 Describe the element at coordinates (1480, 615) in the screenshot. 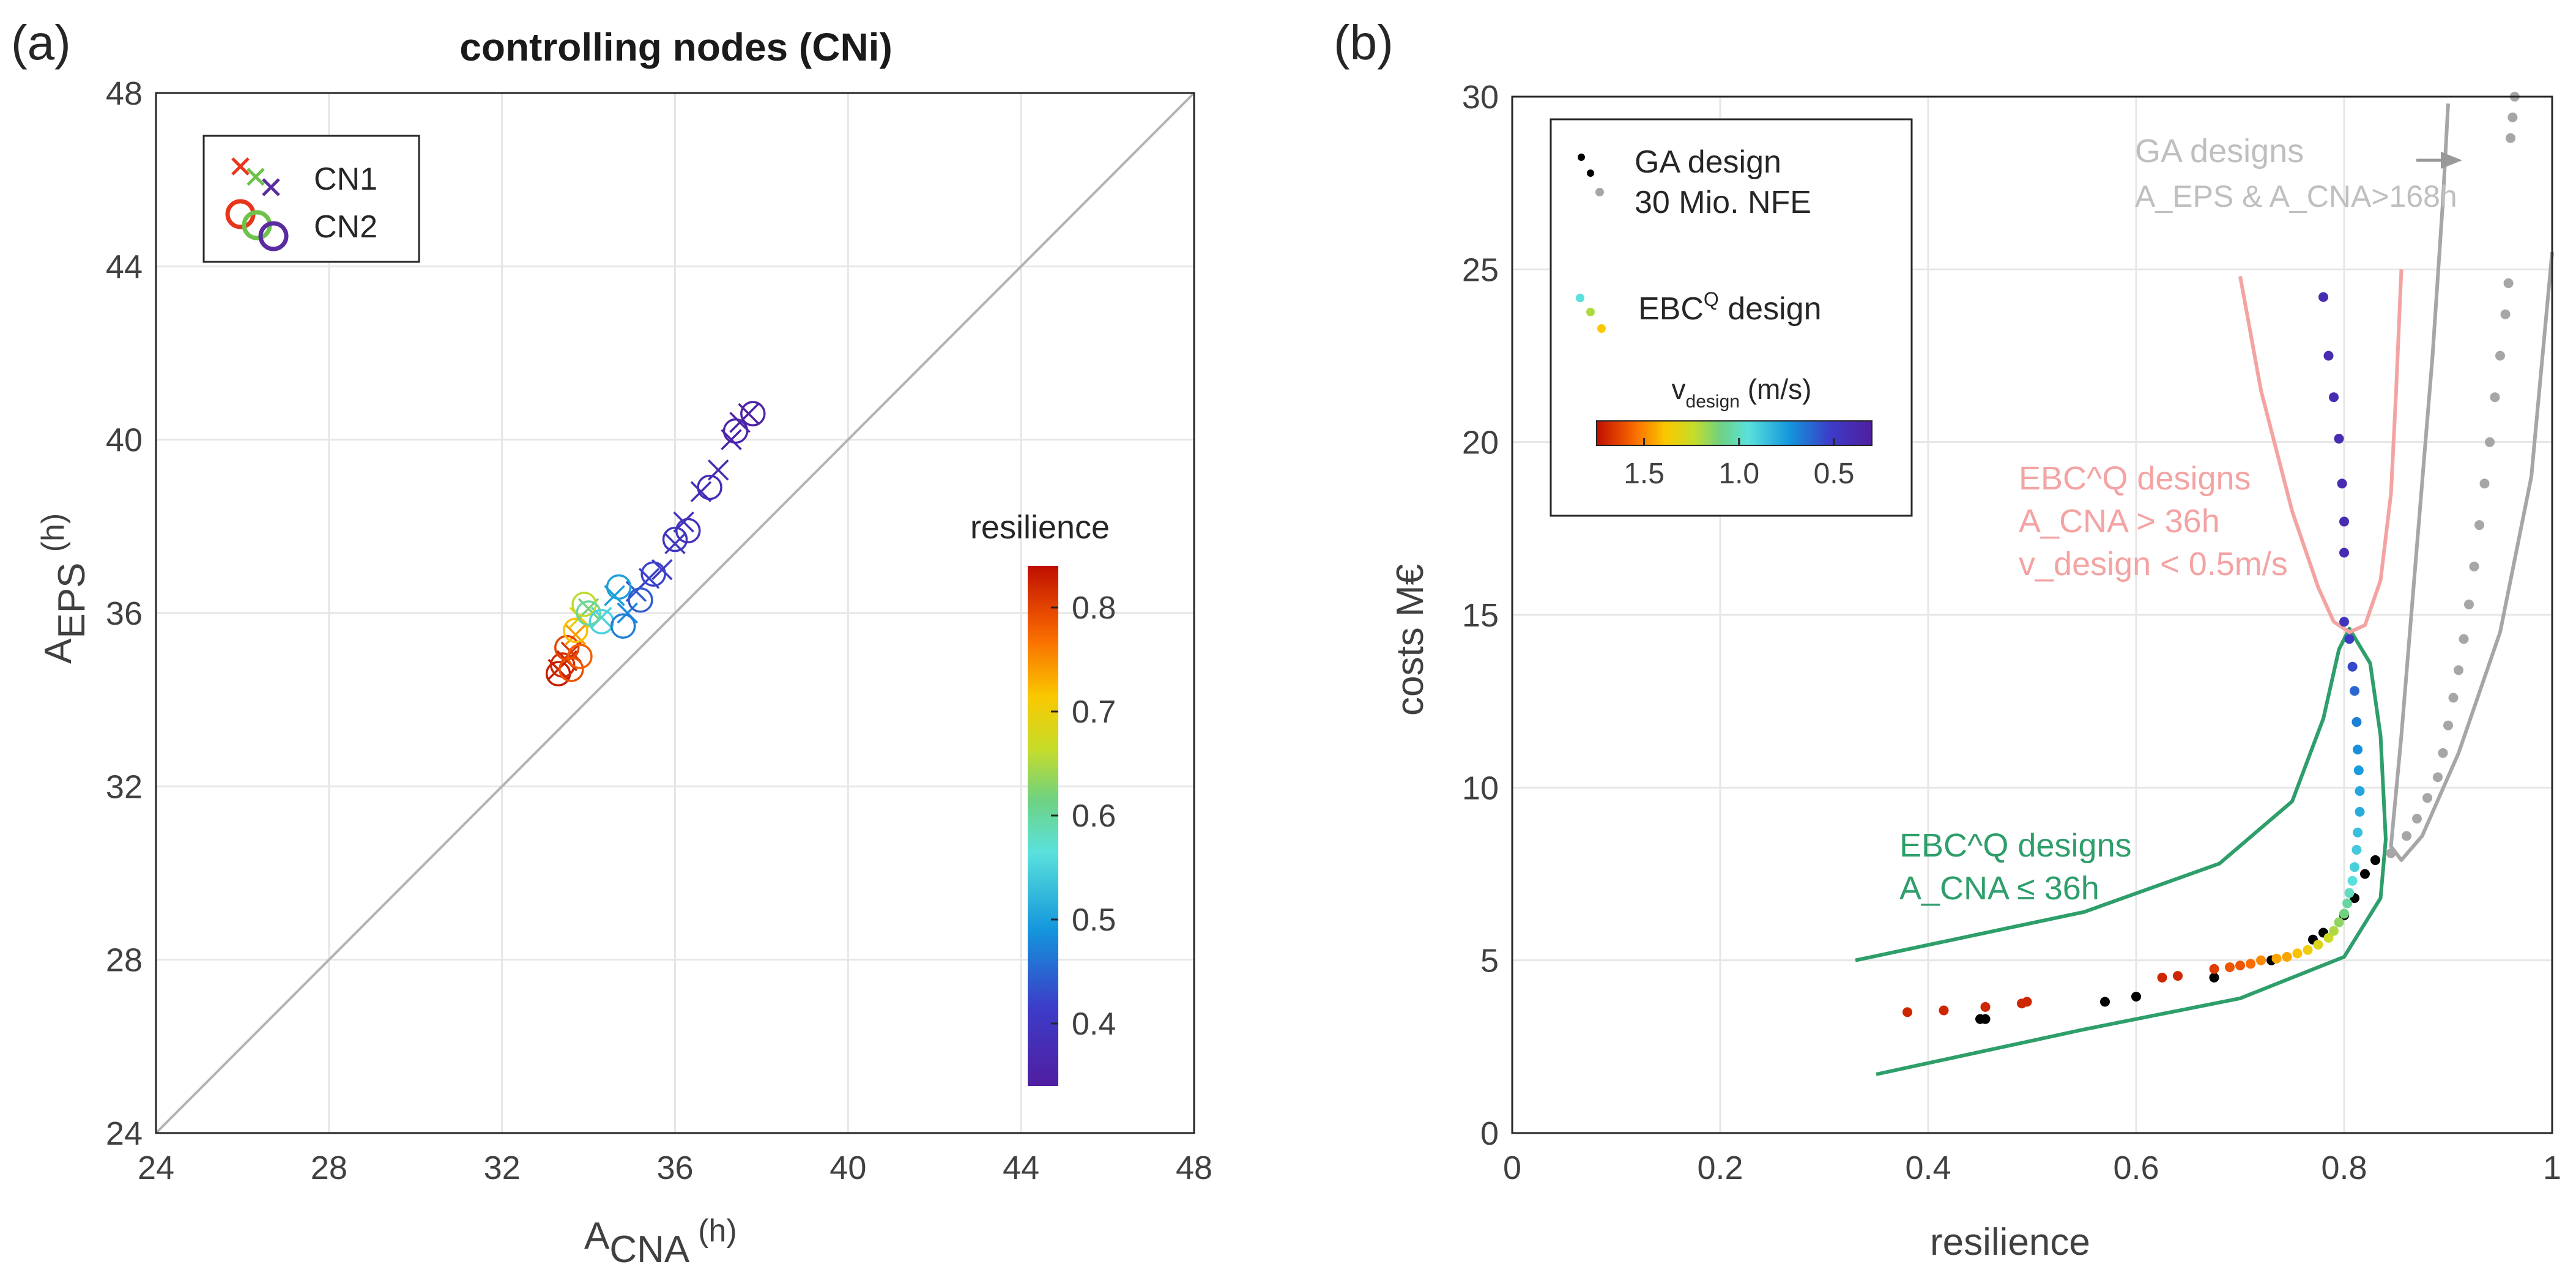

I see `chart-b-ytick-label: 15` at that location.